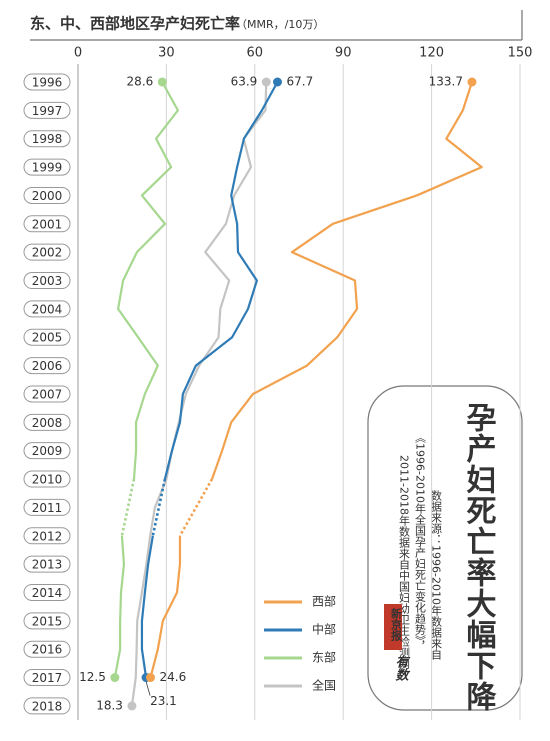  Describe the element at coordinates (146, 379) in the screenshot. I see `series-line` at that location.